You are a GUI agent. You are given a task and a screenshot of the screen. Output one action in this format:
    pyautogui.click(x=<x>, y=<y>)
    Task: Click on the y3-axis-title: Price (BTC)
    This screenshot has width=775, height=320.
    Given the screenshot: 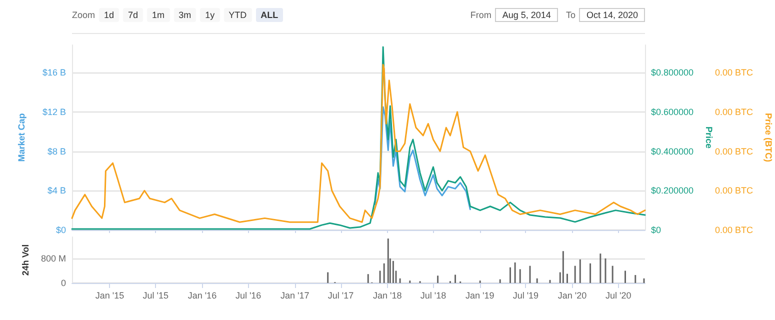 What is the action you would take?
    pyautogui.click(x=768, y=137)
    